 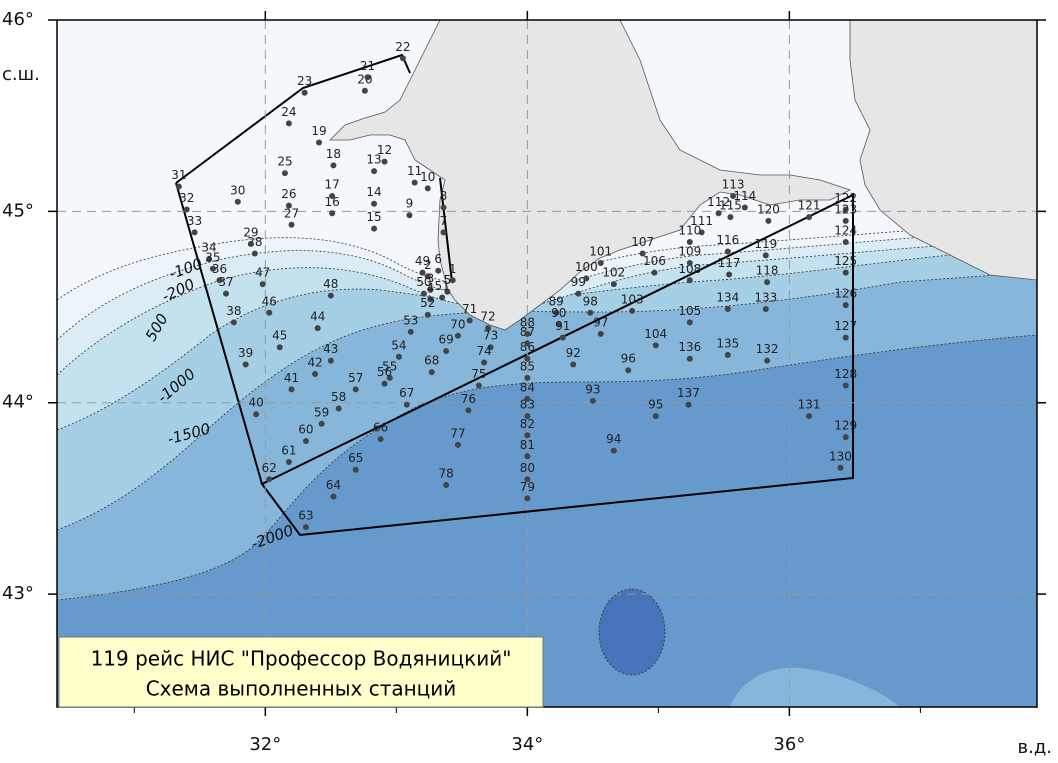 What do you see at coordinates (269, 301) in the screenshot?
I see `station-label: 46` at bounding box center [269, 301].